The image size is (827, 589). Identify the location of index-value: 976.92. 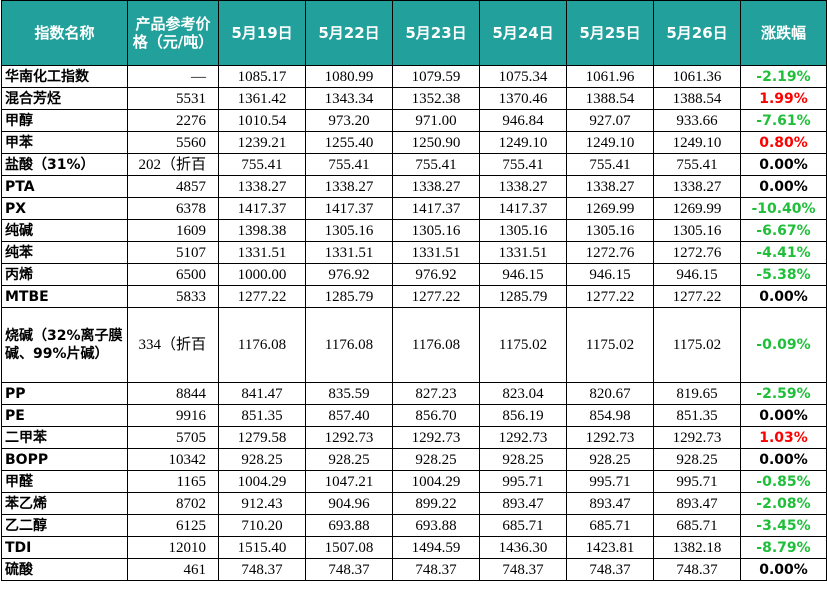
(436, 274).